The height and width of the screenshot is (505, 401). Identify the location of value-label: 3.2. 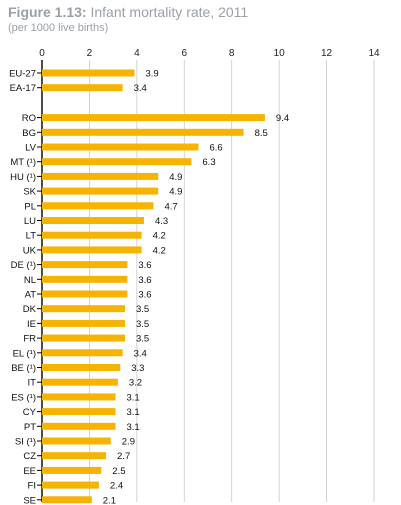
(135, 383).